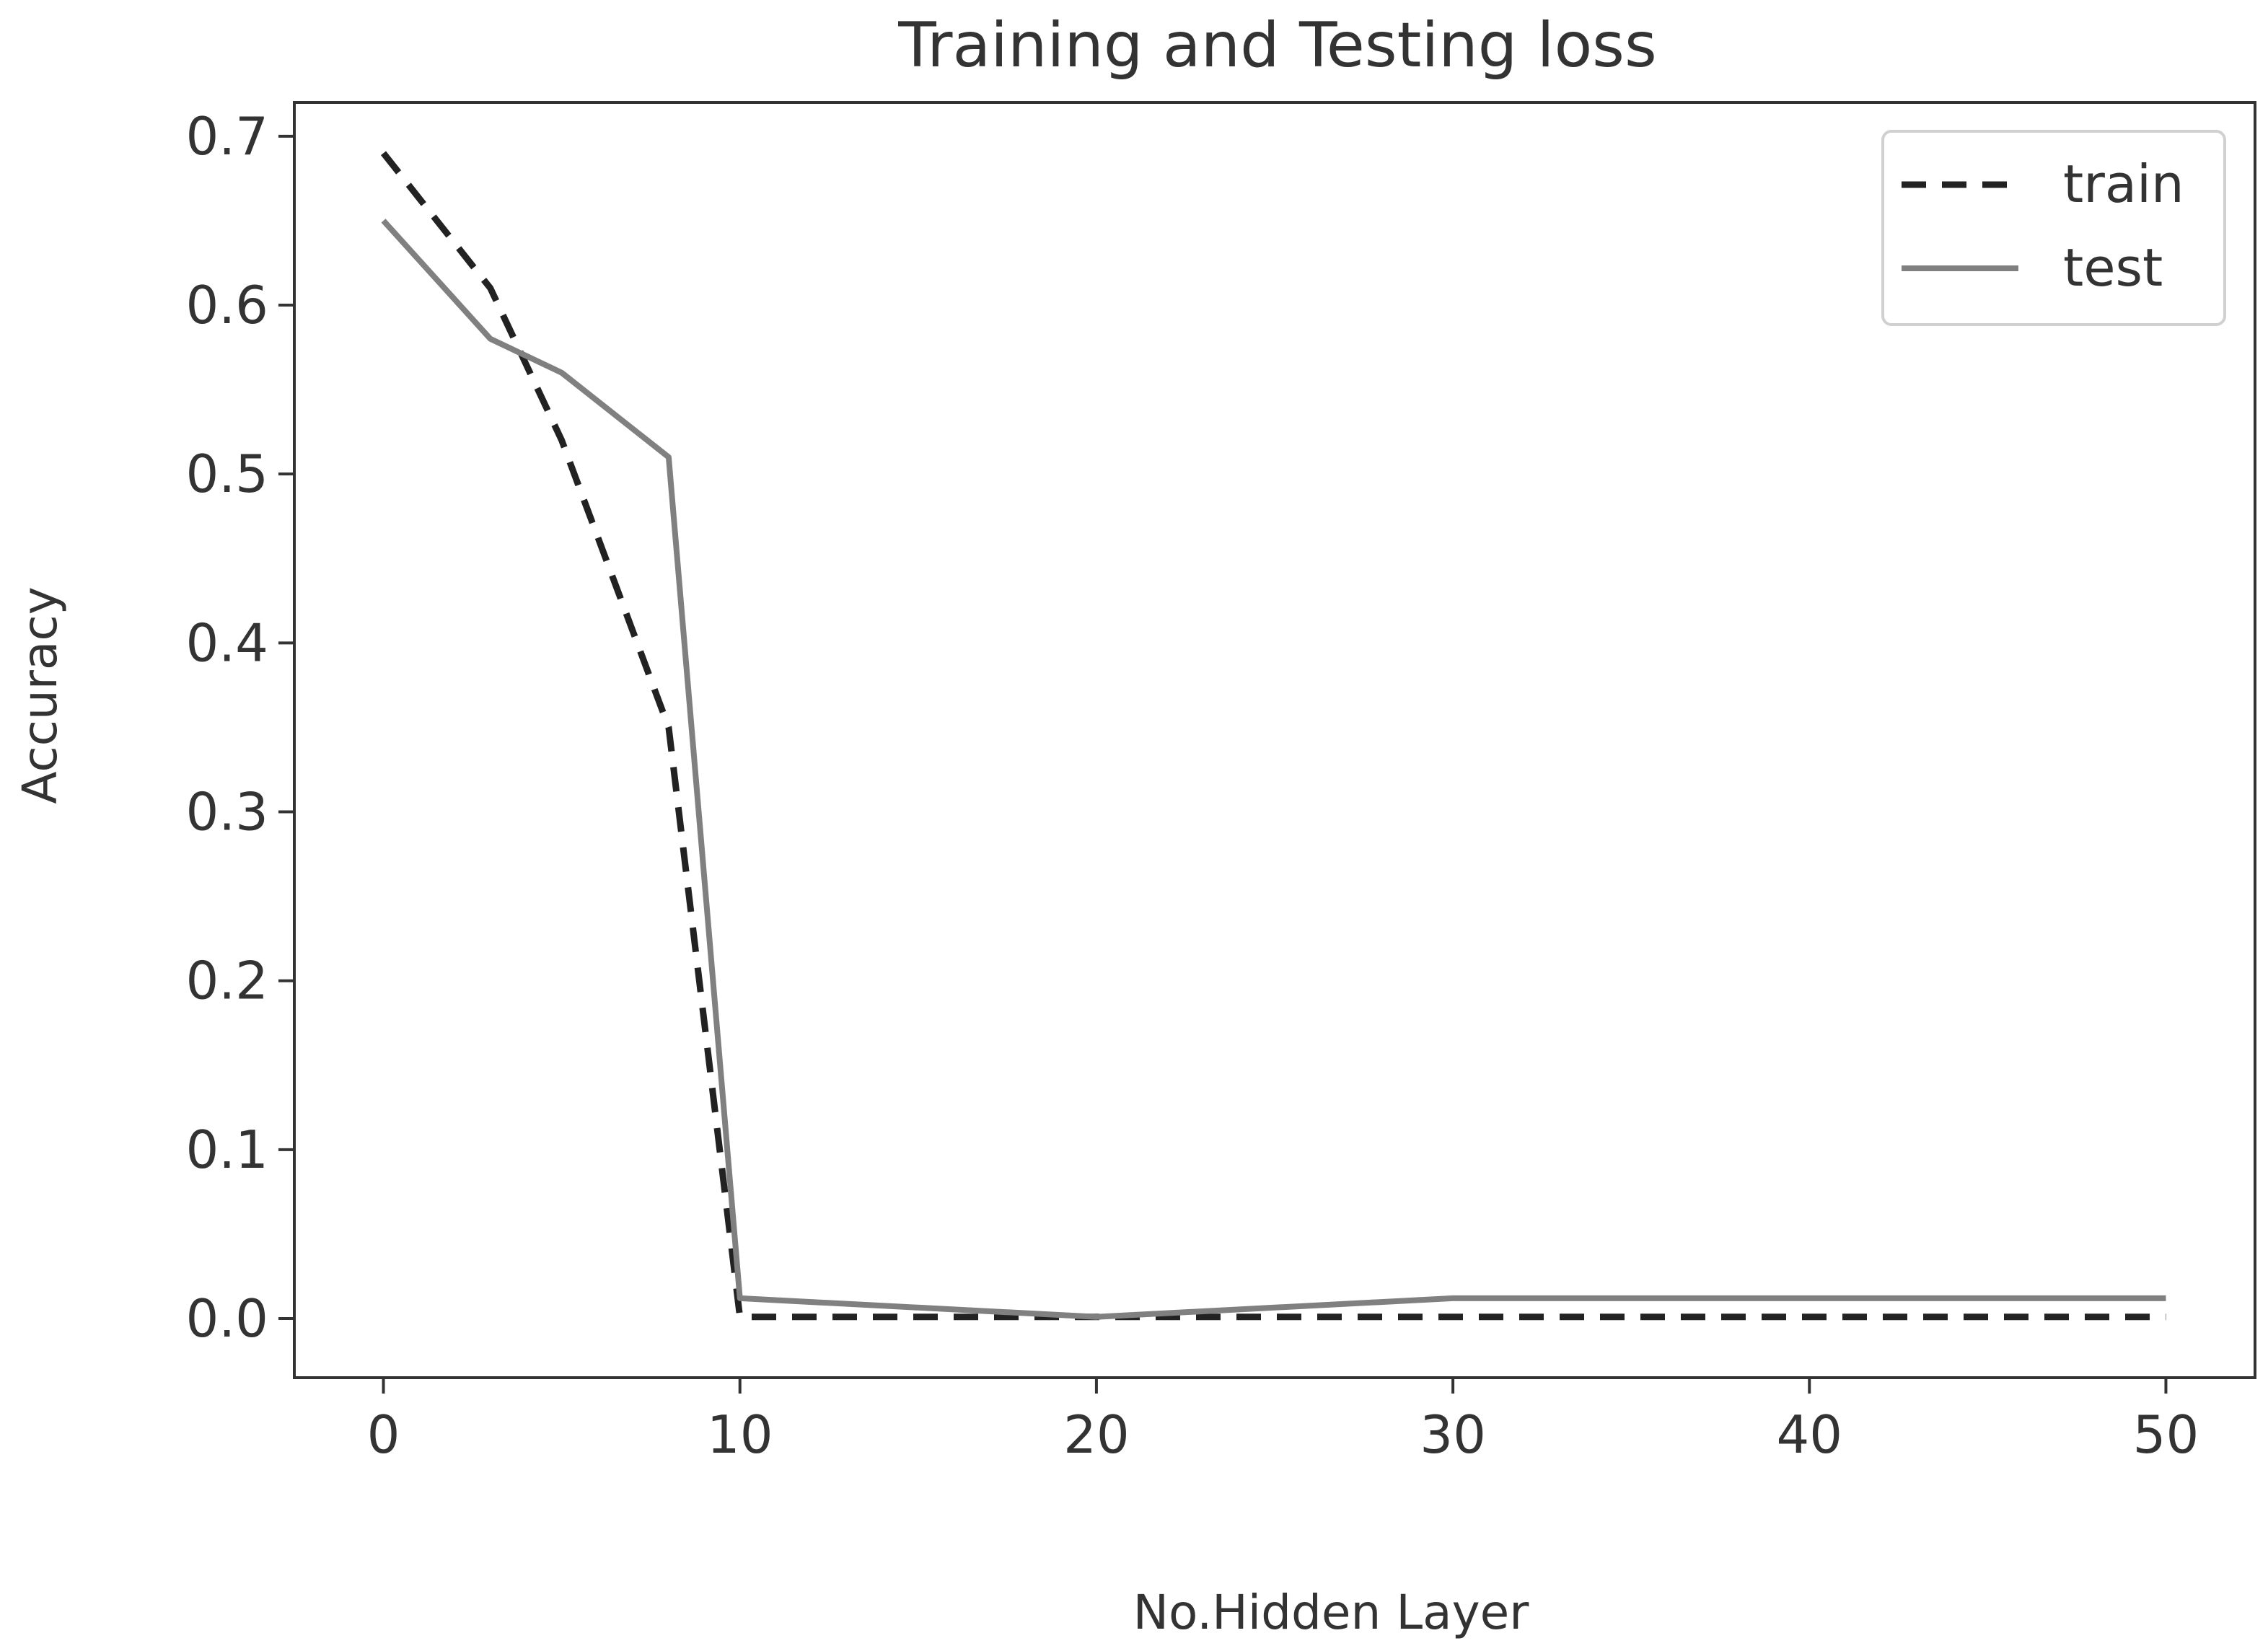 This screenshot has height=1646, width=2268. I want to click on legend-box, so click(2053, 228).